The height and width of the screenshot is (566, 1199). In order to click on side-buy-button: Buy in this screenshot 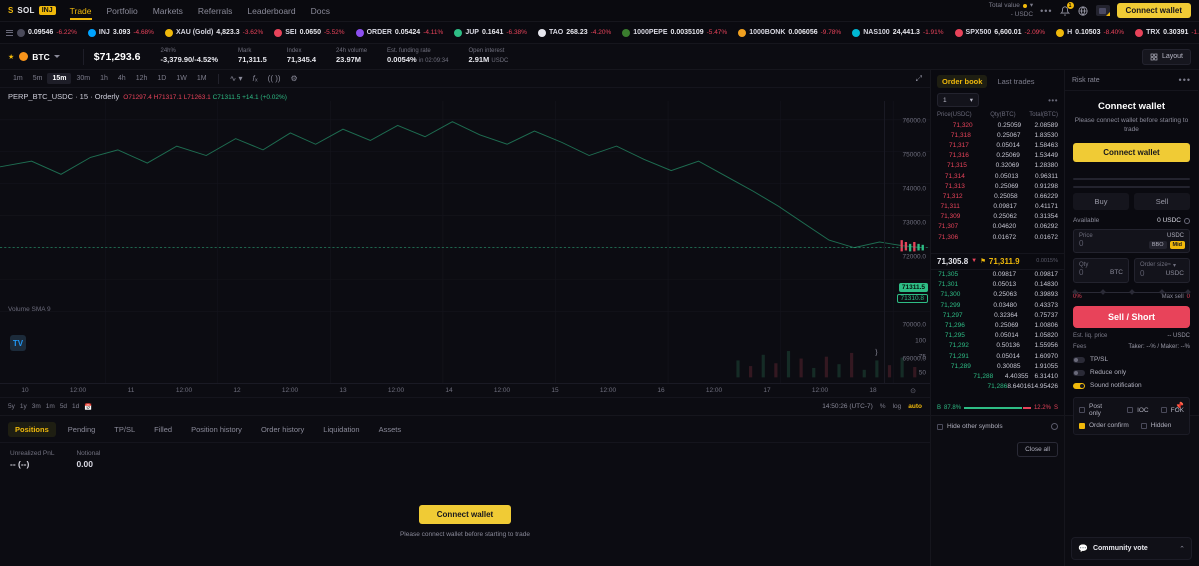, I will do `click(1101, 202)`.